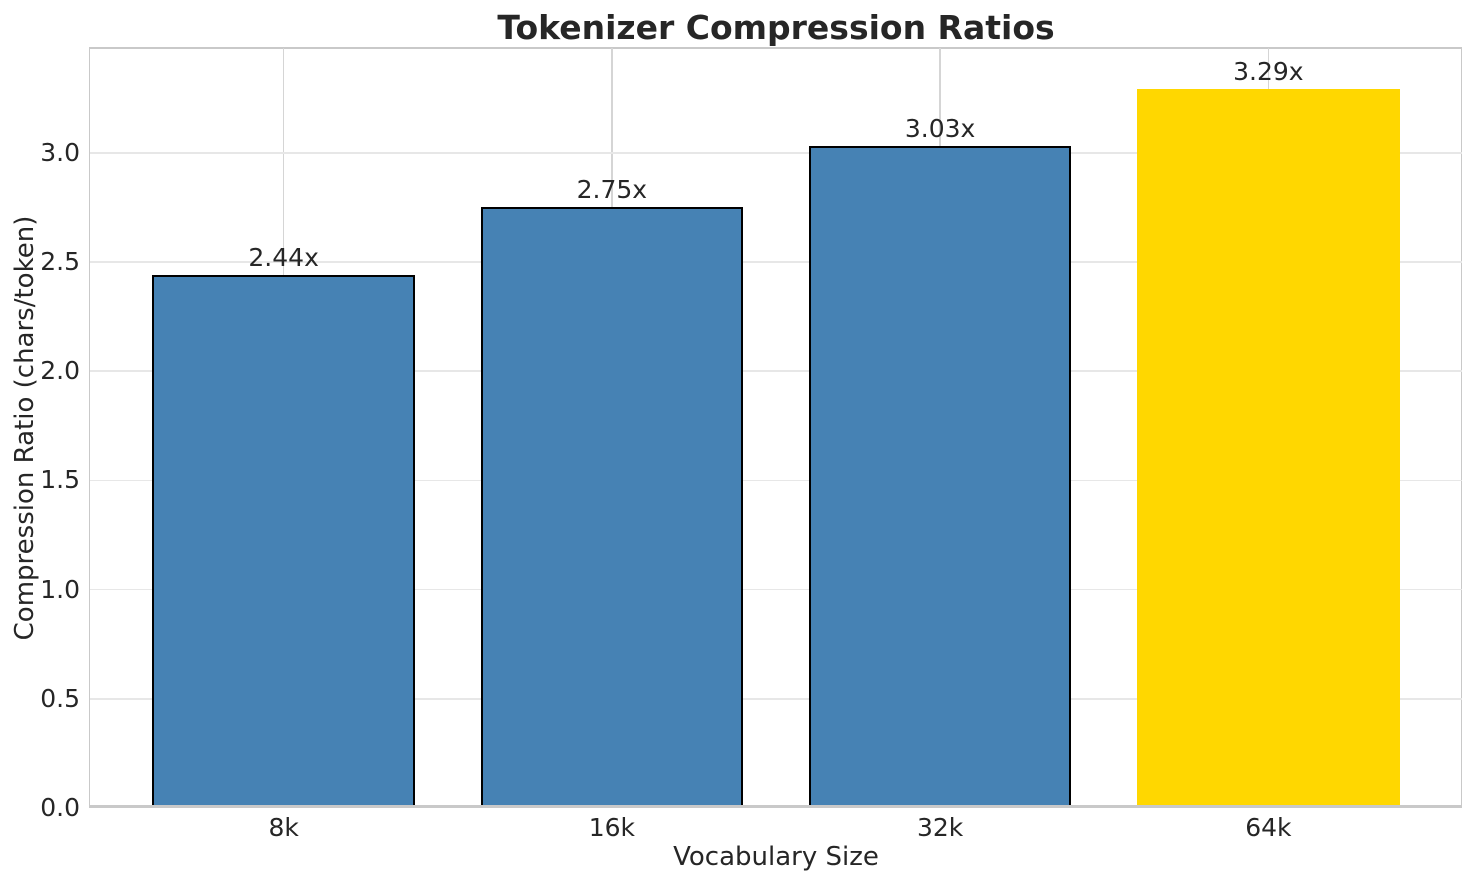 This screenshot has width=1484, height=885. What do you see at coordinates (1268, 72) in the screenshot?
I see `bar-value-label: 3.29x` at bounding box center [1268, 72].